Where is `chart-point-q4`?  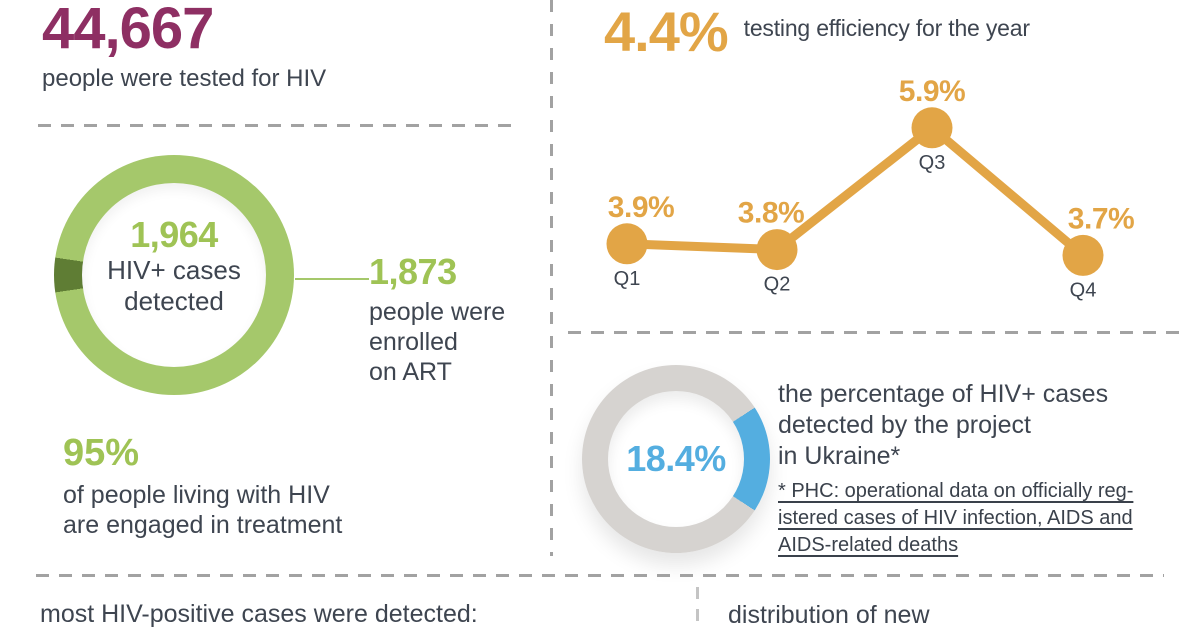
chart-point-q4 is located at coordinates (1083, 255).